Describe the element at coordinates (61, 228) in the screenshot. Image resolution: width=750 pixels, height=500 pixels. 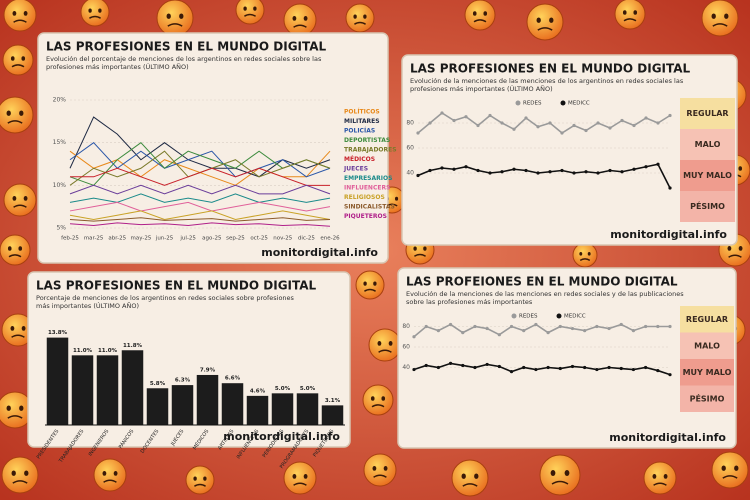
I see `y-tick-label: 5%` at that location.